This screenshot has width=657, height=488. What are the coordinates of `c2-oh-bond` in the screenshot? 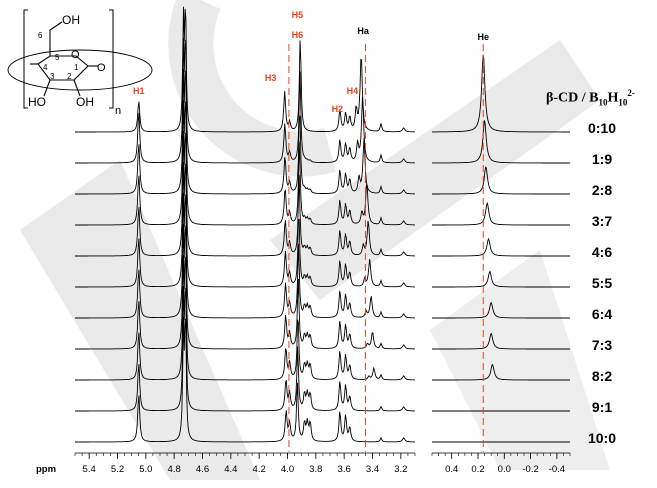 It's located at (77, 88).